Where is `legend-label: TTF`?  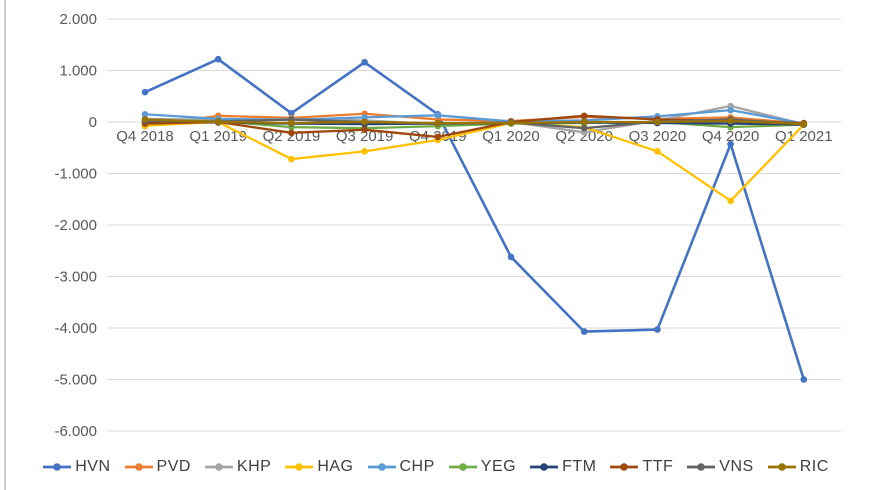
legend-label: TTF is located at coordinates (658, 466).